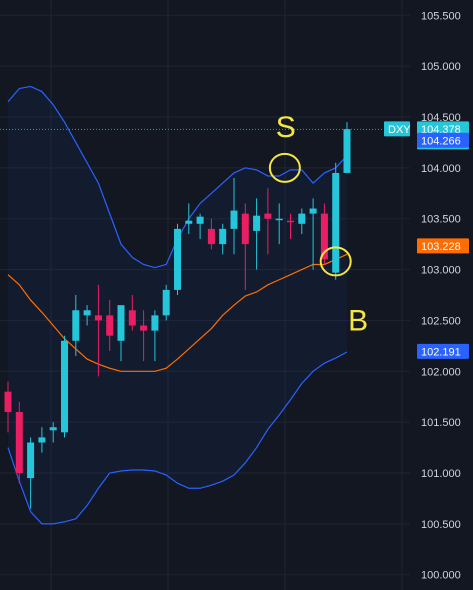 The height and width of the screenshot is (590, 473). What do you see at coordinates (441, 271) in the screenshot?
I see `y-tick-label: 103.000` at bounding box center [441, 271].